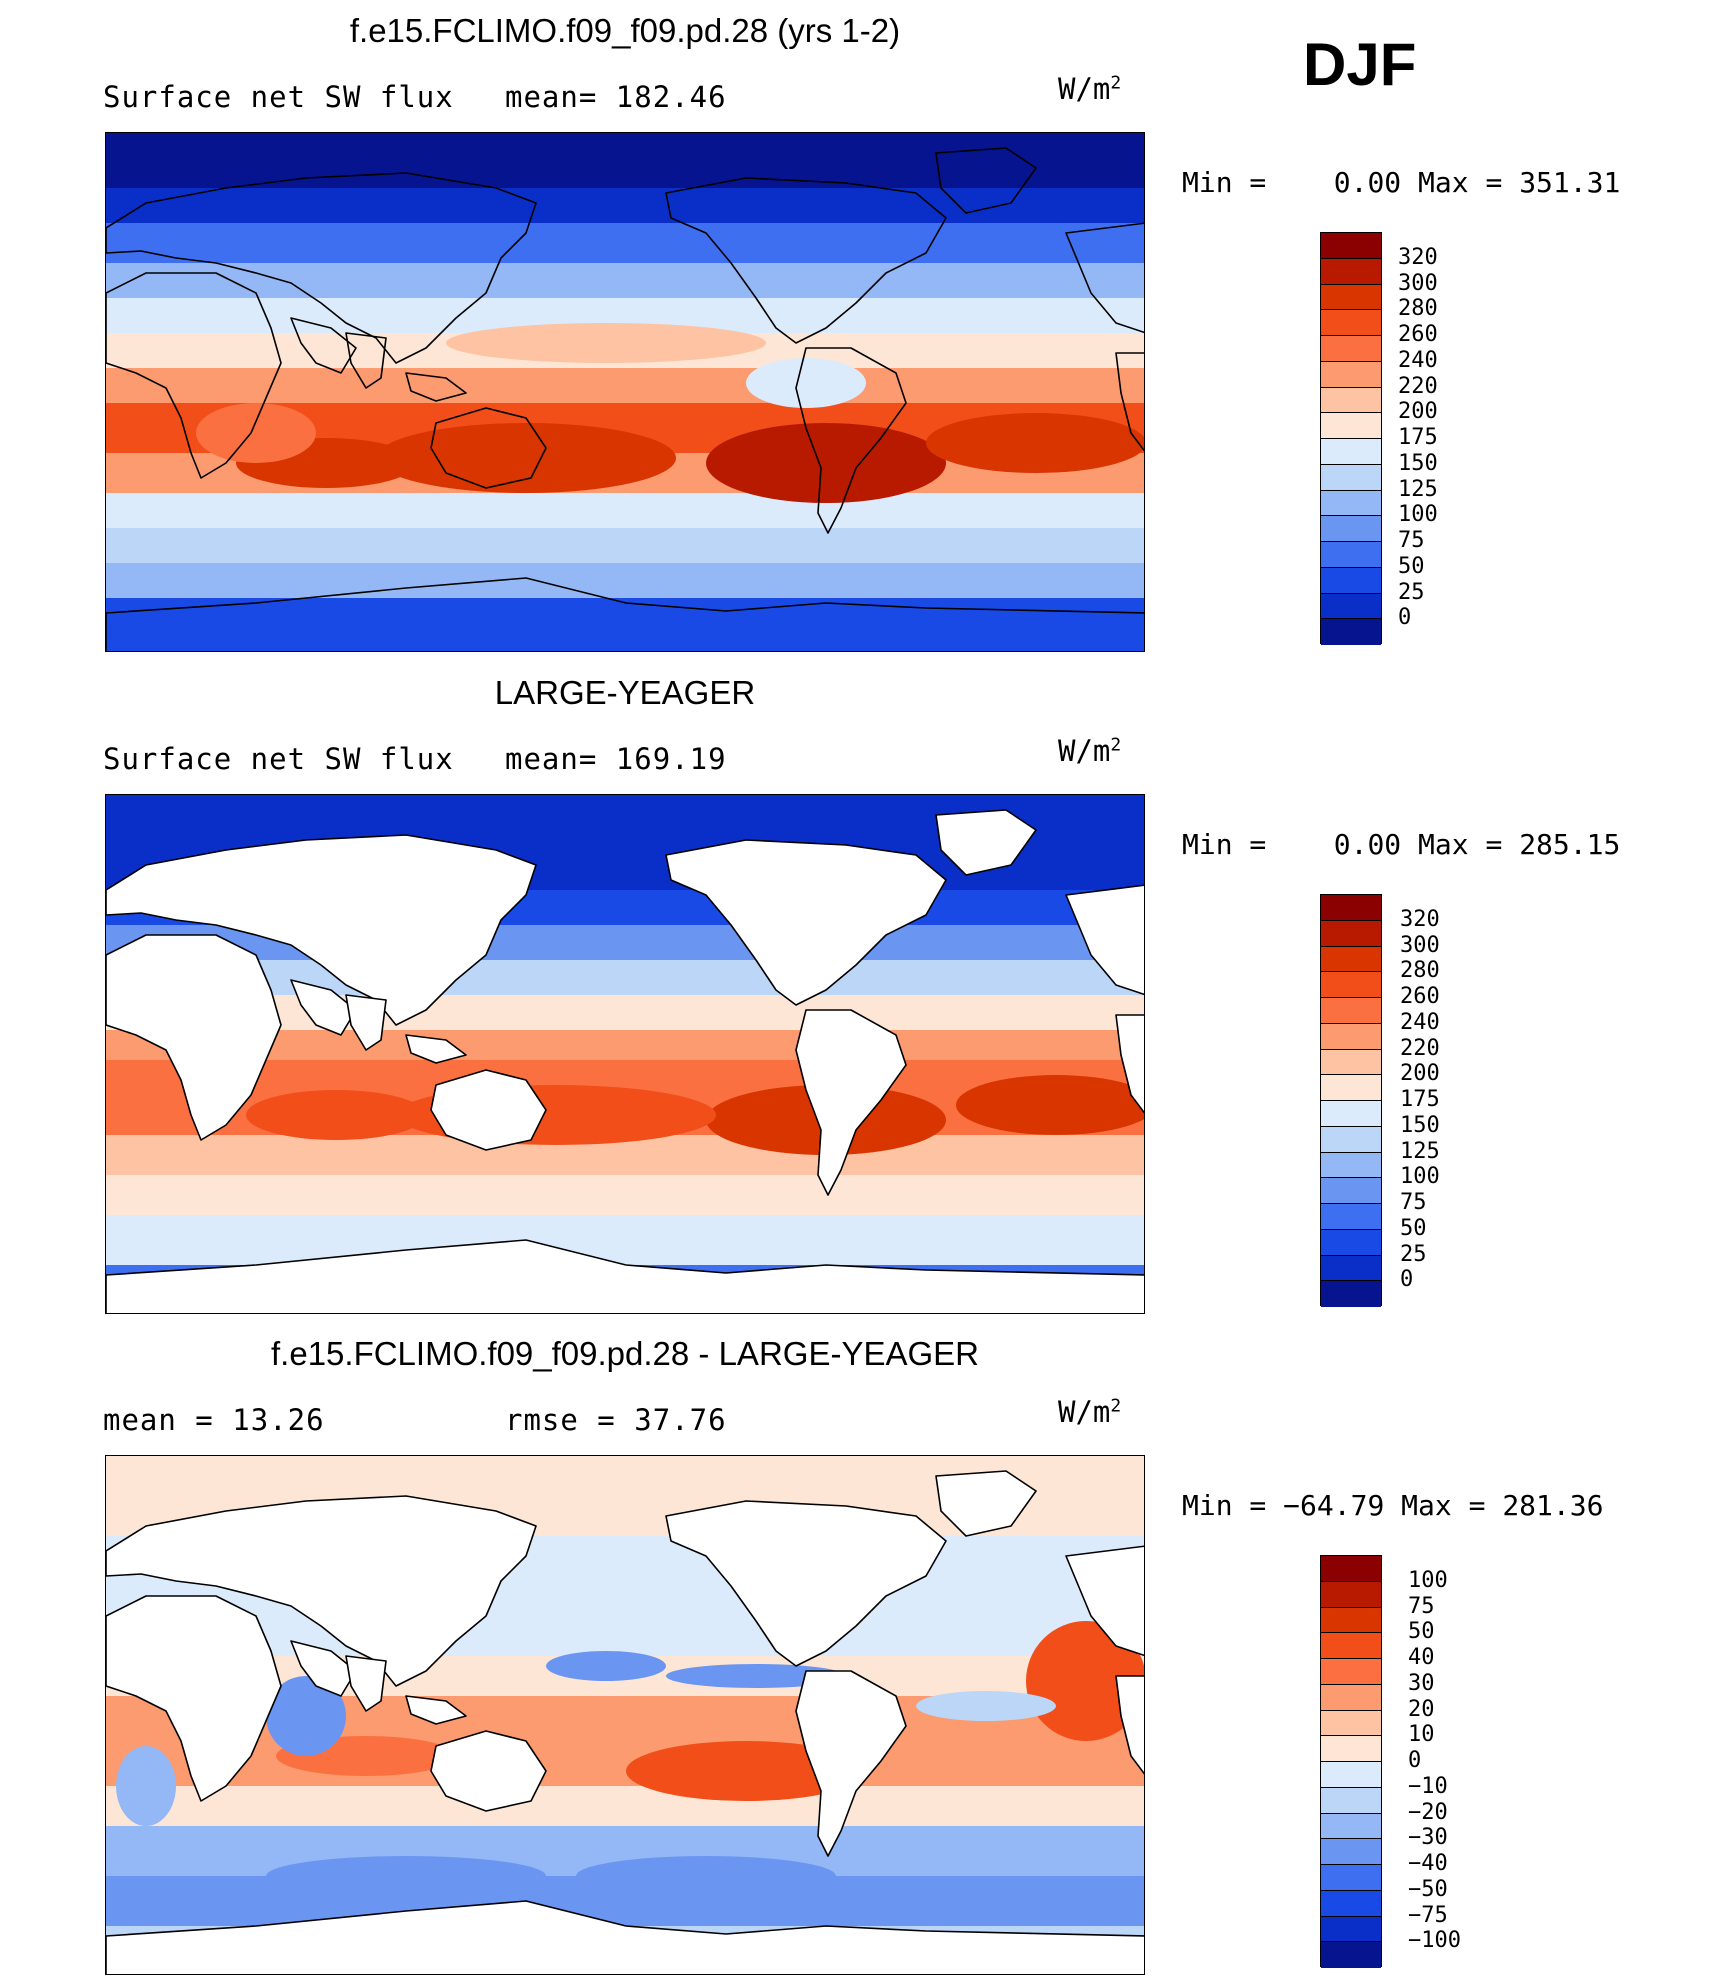 The image size is (1710, 1979). What do you see at coordinates (1434, 1941) in the screenshot?
I see `colorbar-level-label: −100` at bounding box center [1434, 1941].